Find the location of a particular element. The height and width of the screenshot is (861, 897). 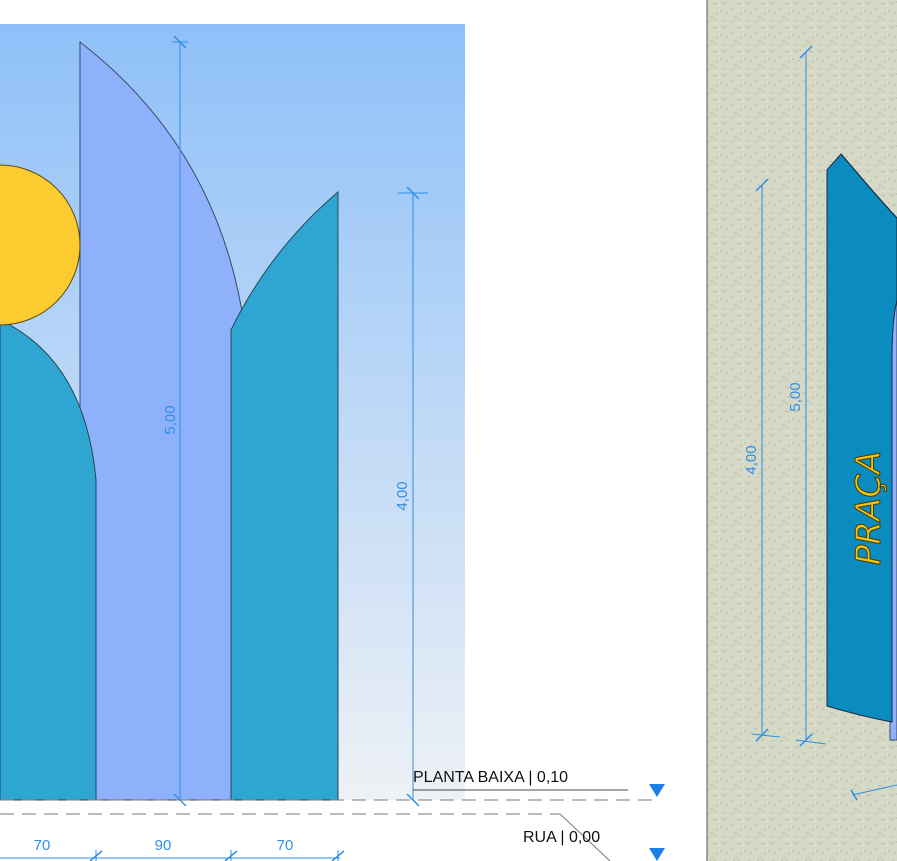

side-short-height-label: 4,00 is located at coordinates (751, 459).